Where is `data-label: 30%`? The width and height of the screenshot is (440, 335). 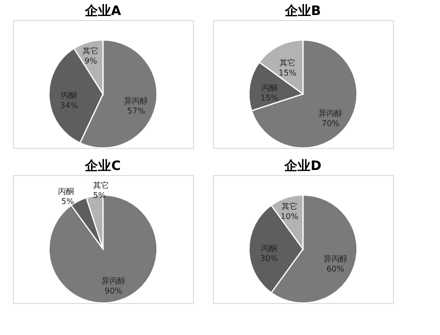 data-label: 30% is located at coordinates (269, 258).